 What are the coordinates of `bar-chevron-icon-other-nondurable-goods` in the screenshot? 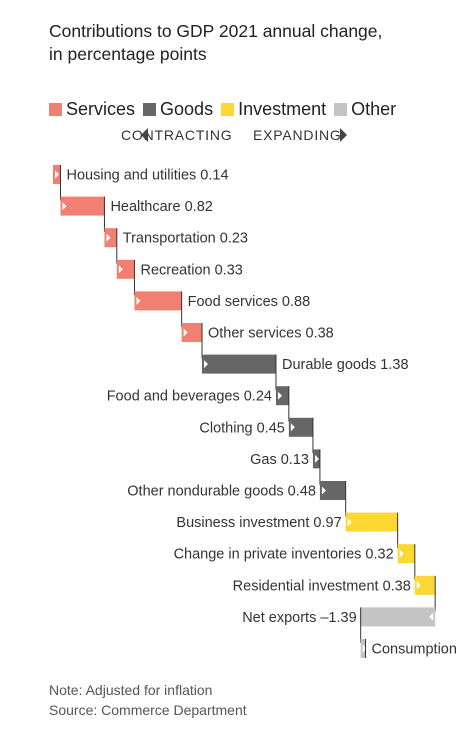 It's located at (323, 490).